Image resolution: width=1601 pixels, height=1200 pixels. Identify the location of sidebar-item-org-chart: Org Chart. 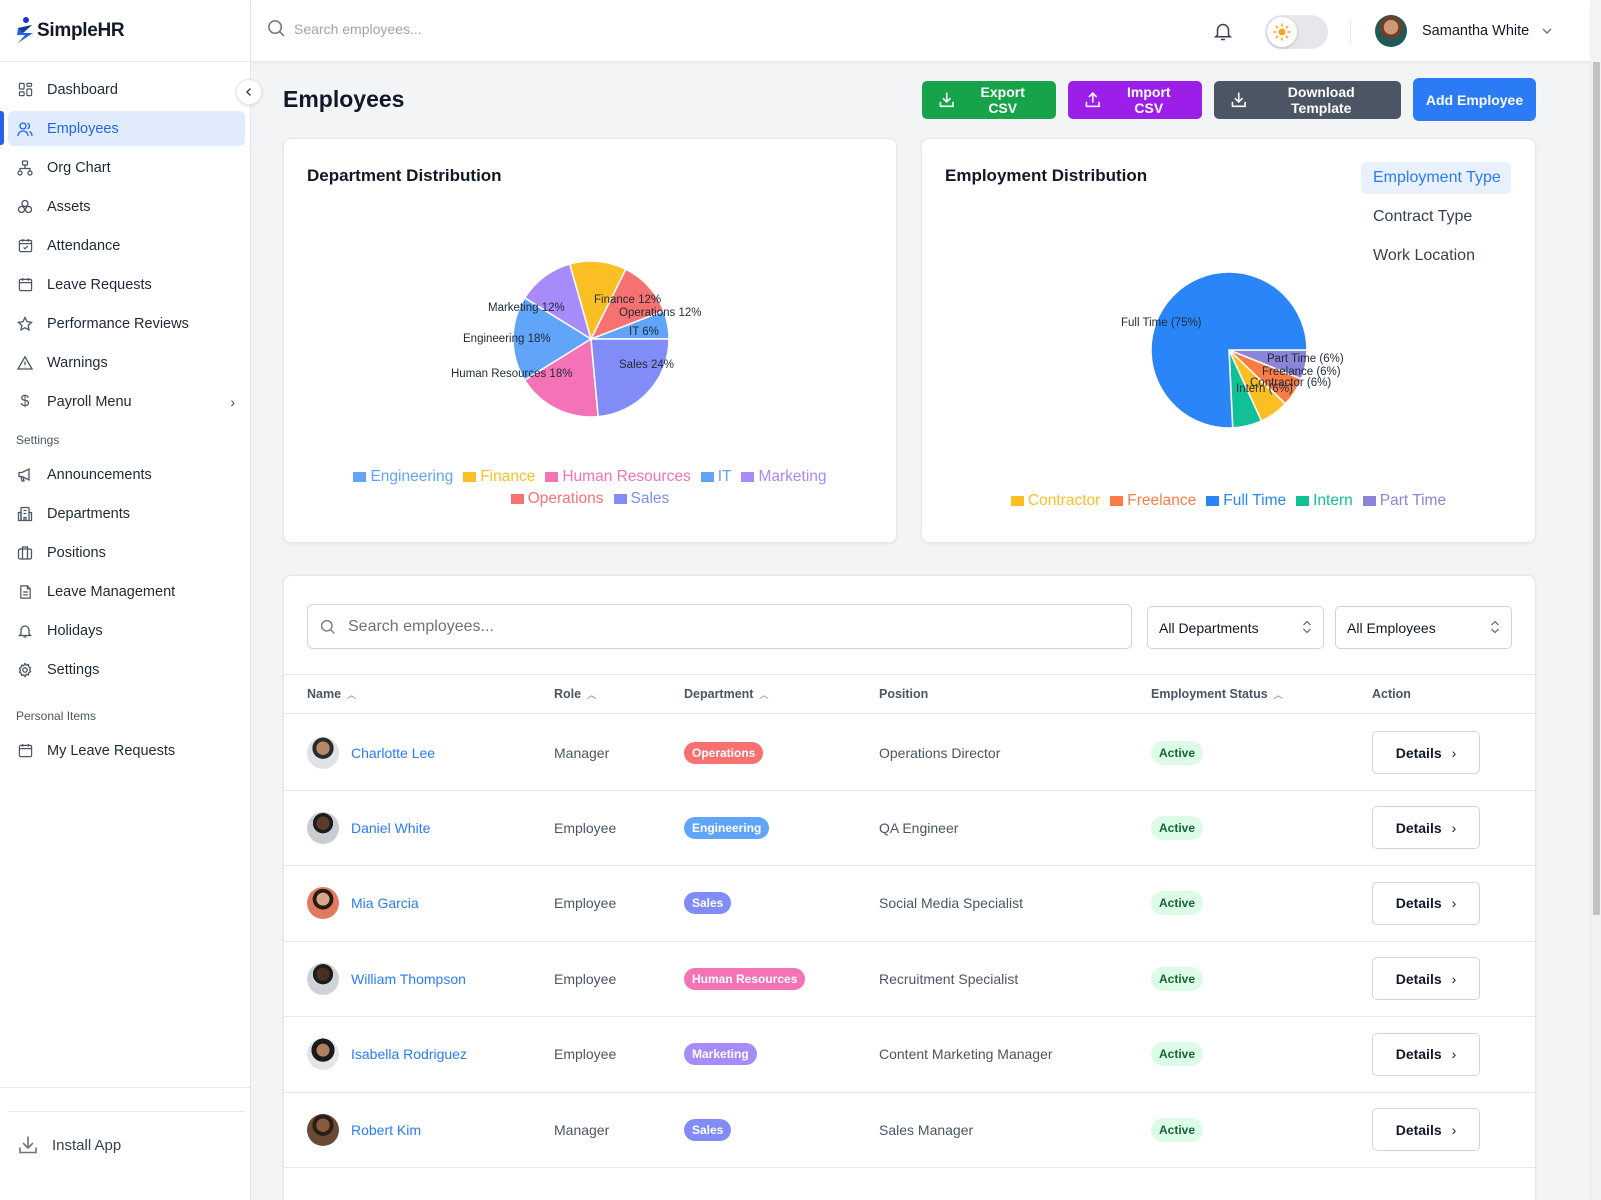
(126, 167).